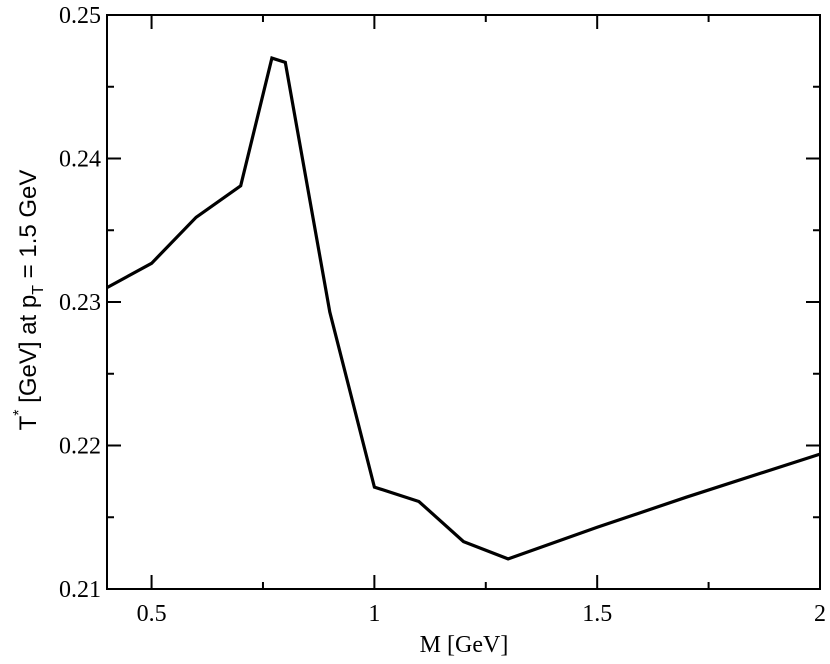 The width and height of the screenshot is (830, 664). I want to click on y-tick-label: 0.25, so click(80, 16).